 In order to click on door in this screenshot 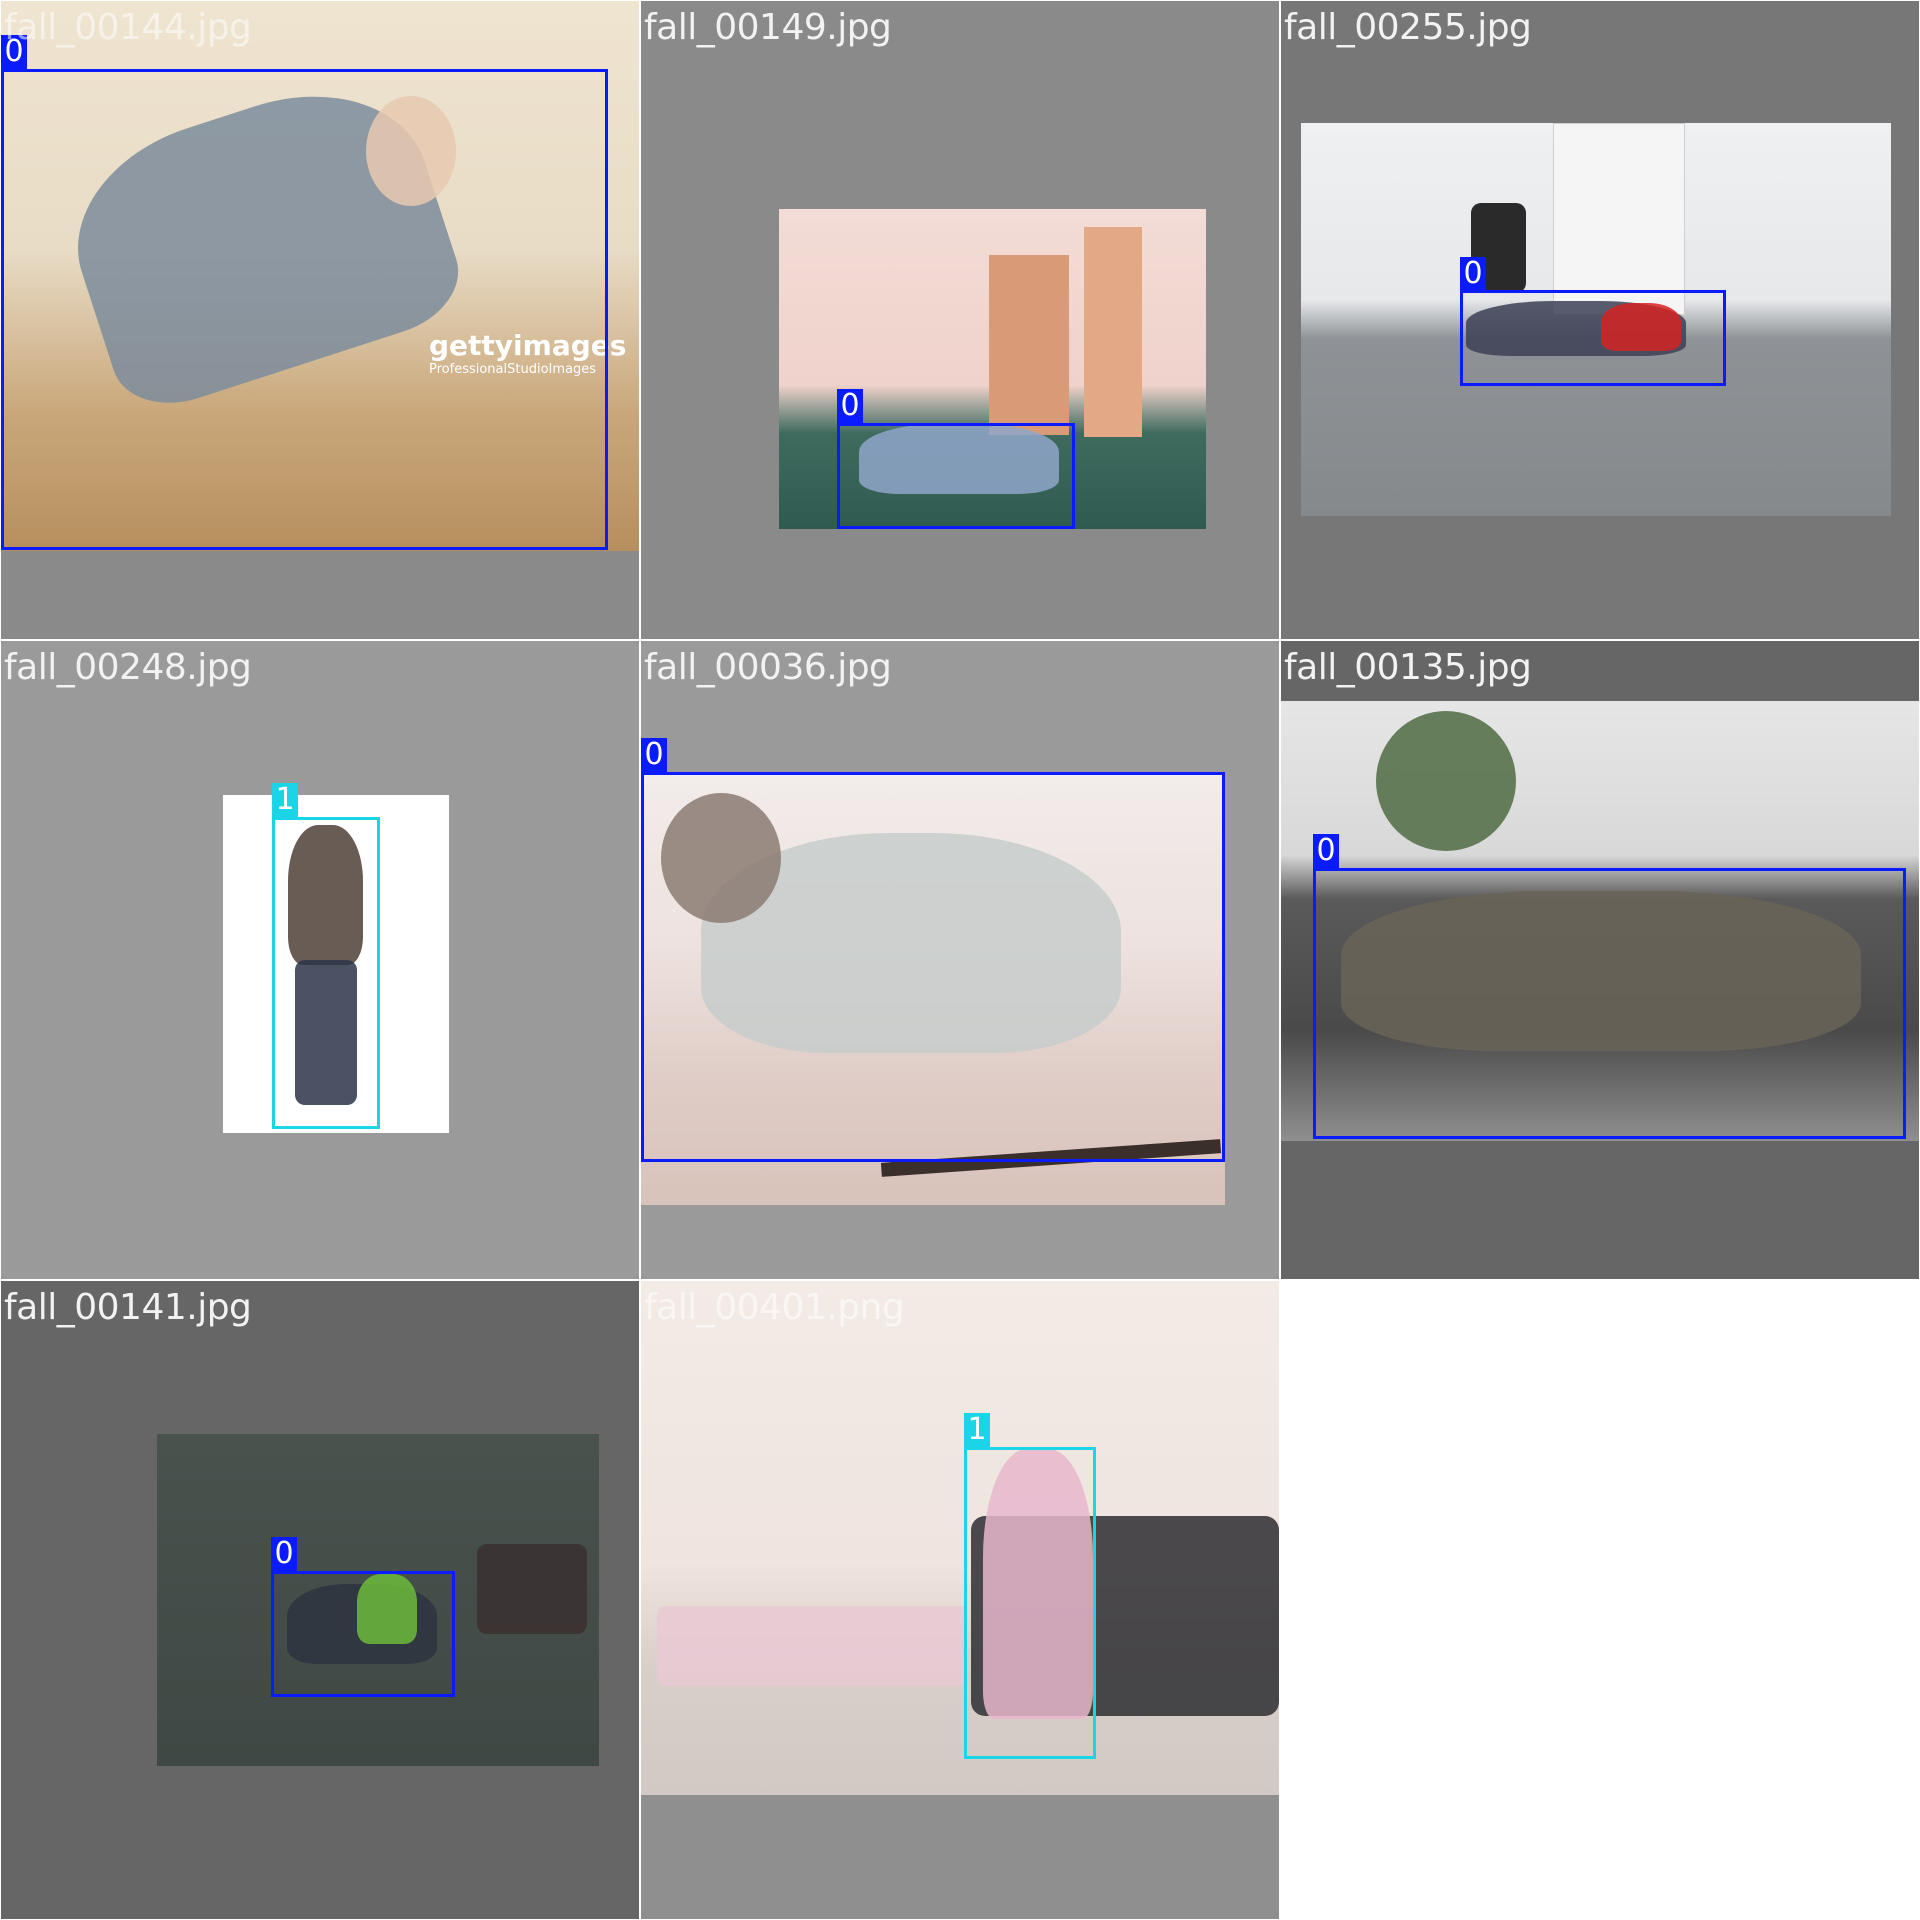, I will do `click(1029, 345)`.